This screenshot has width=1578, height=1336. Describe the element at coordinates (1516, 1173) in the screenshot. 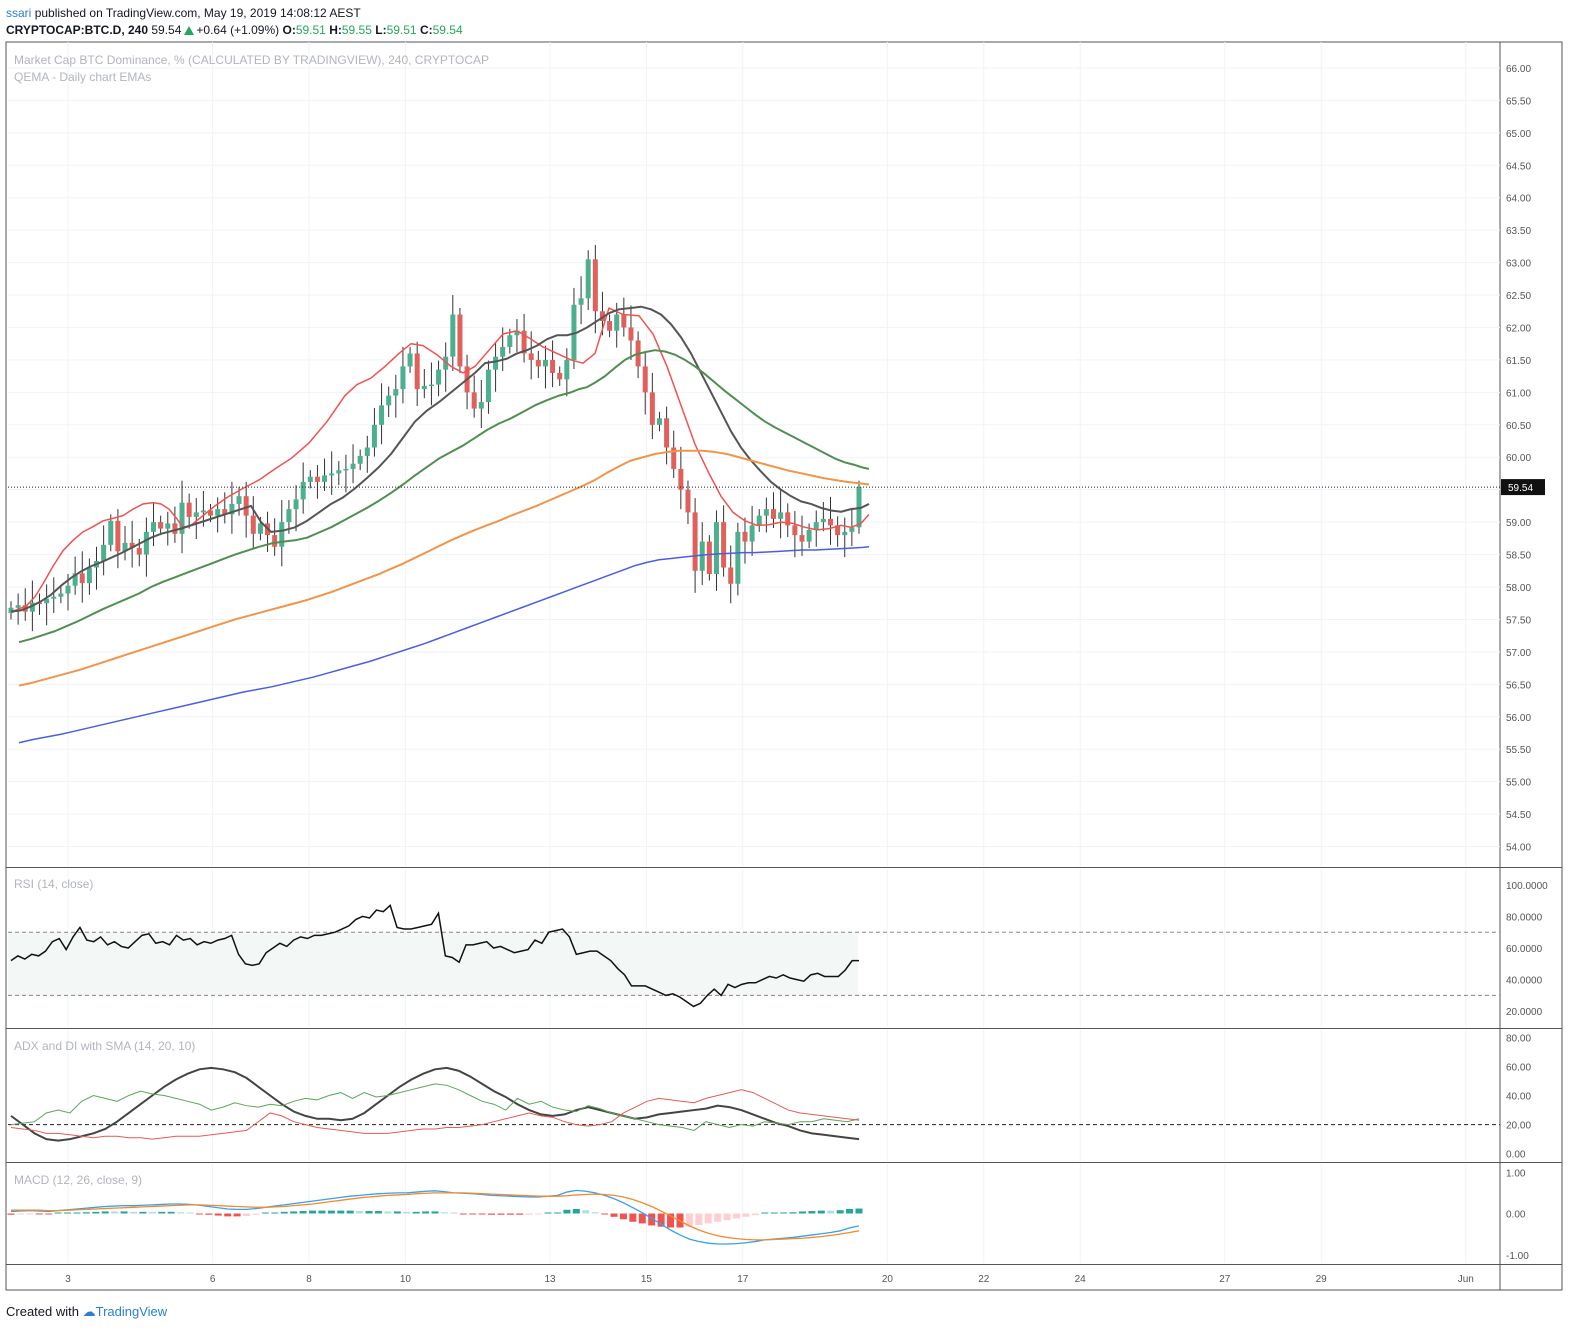

I see `macd-tick-label: 1.00` at that location.